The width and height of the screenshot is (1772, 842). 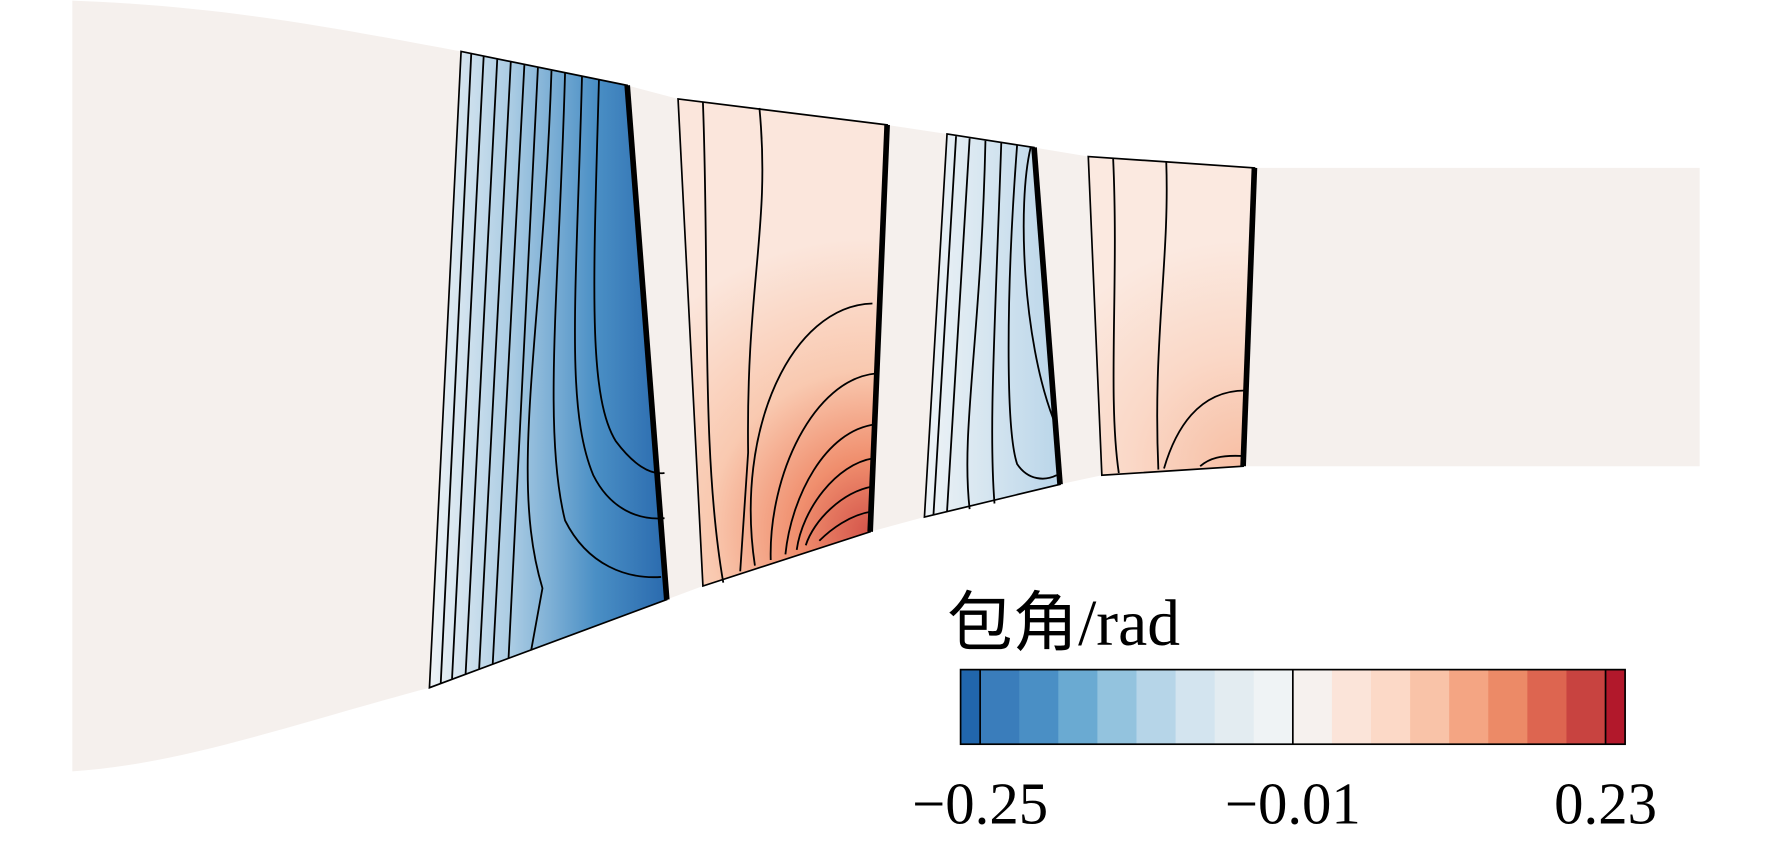 What do you see at coordinates (1063, 624) in the screenshot?
I see `colorbar-title: 包角/rad` at bounding box center [1063, 624].